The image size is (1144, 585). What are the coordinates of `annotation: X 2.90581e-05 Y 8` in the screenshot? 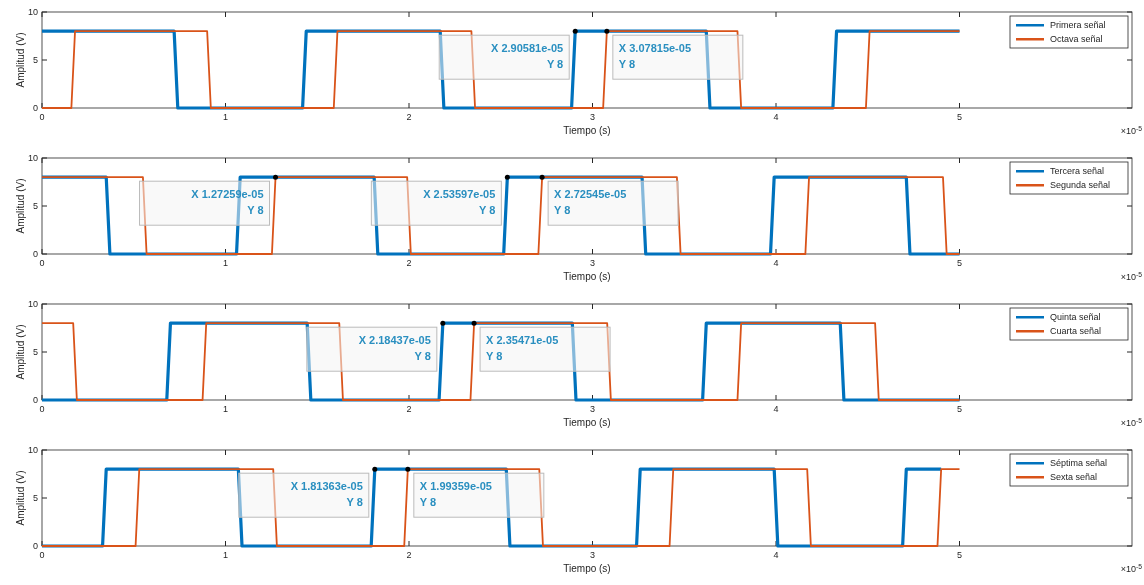 It's located at (527, 56).